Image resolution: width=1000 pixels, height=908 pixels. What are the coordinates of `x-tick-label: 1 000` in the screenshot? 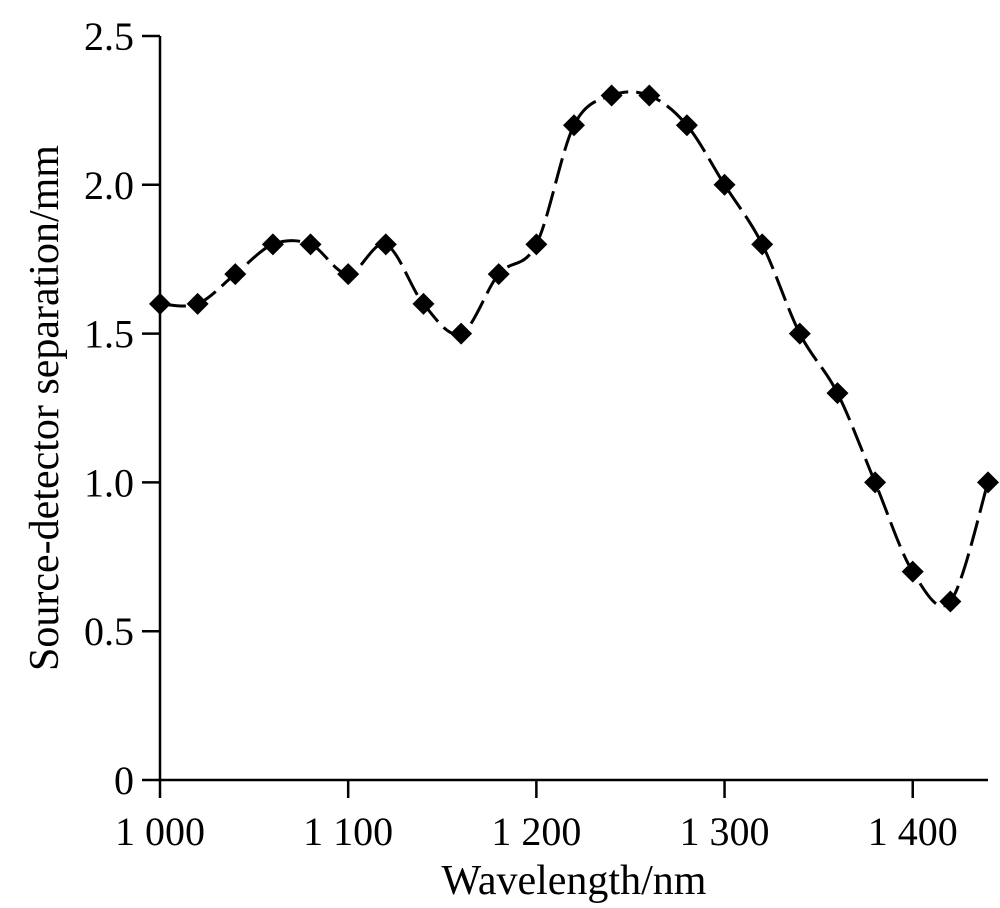 It's located at (160, 831).